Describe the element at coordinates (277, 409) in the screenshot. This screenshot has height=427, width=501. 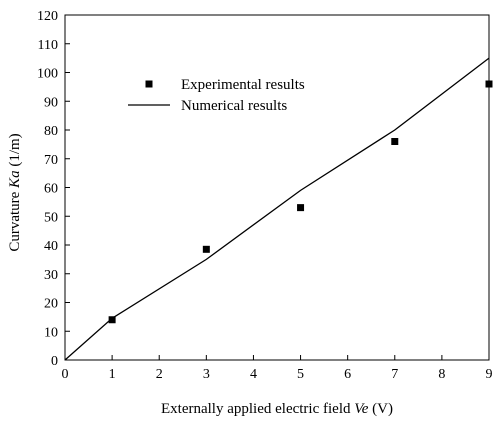
I see `x-axis-title: Externally applied electric field Ve (V)` at that location.